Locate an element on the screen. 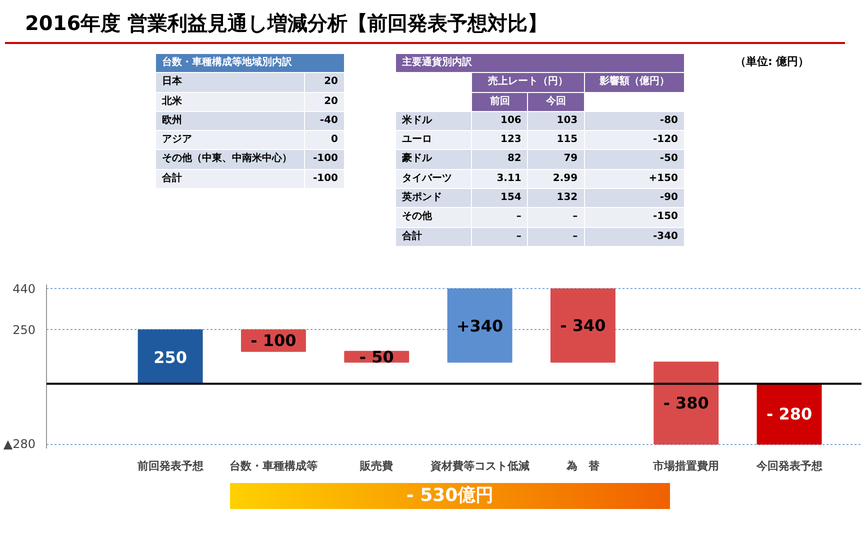 Image resolution: width=866 pixels, height=557 pixels. text: その他（中東、中南米中心） -100 is located at coordinates (250, 158).